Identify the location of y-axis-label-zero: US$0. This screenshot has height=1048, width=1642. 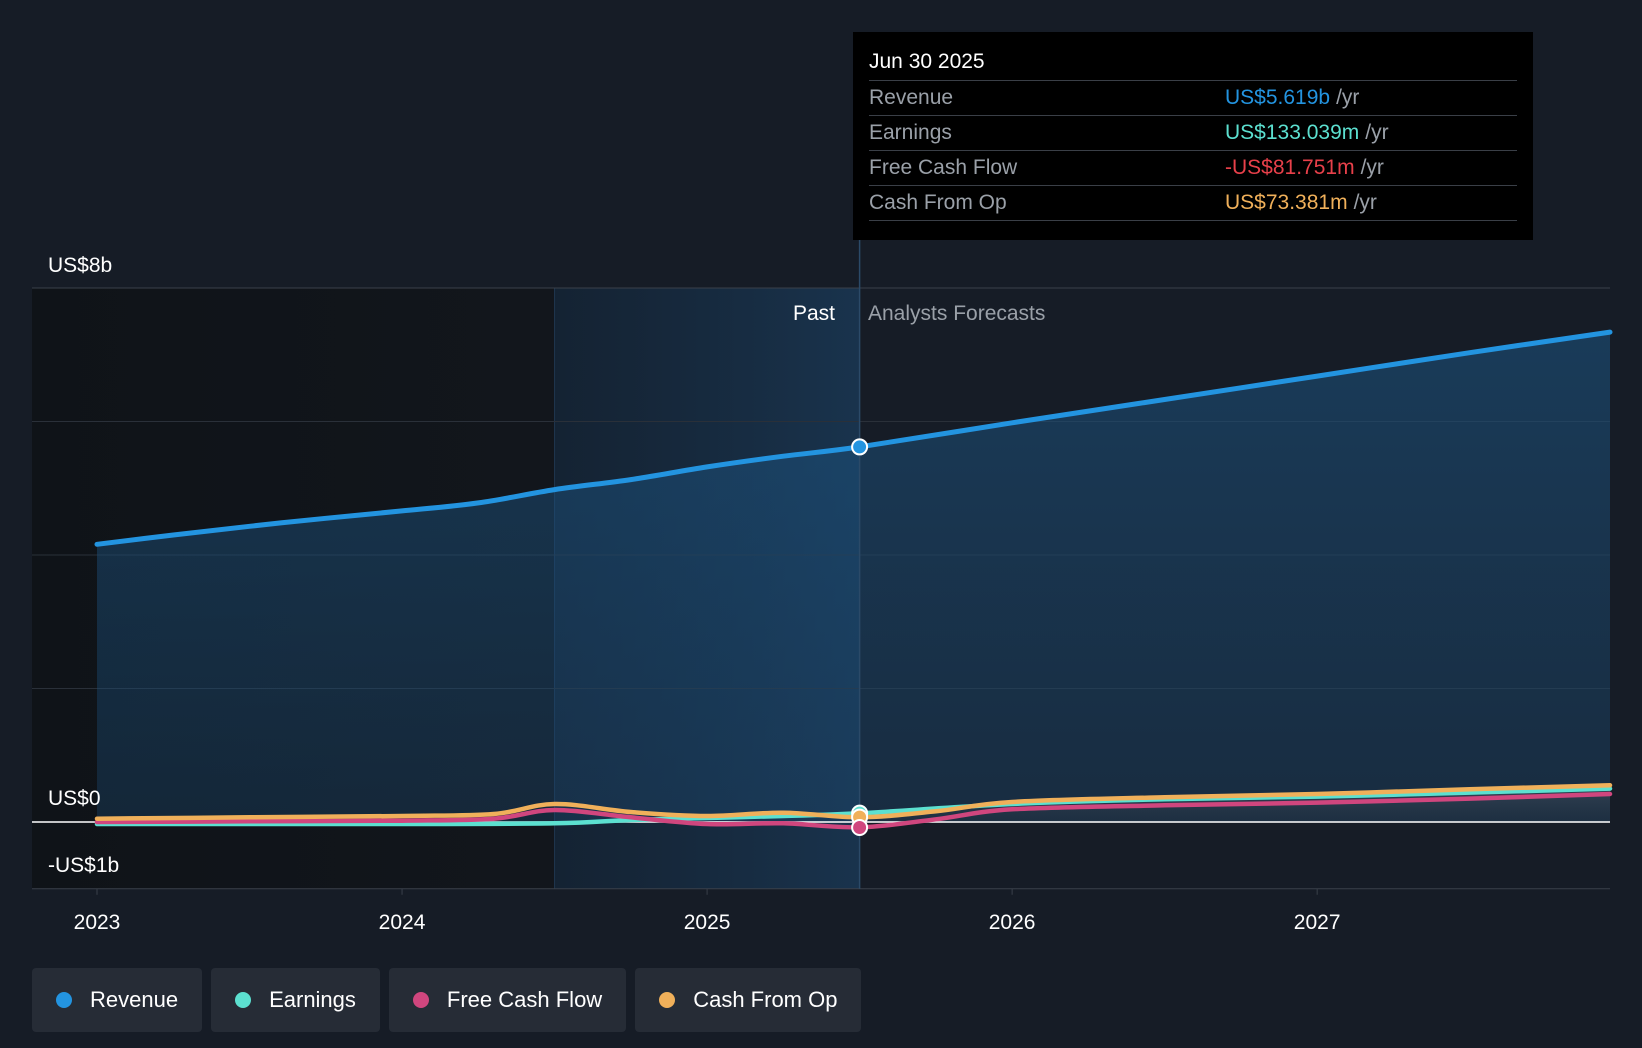
(74, 798).